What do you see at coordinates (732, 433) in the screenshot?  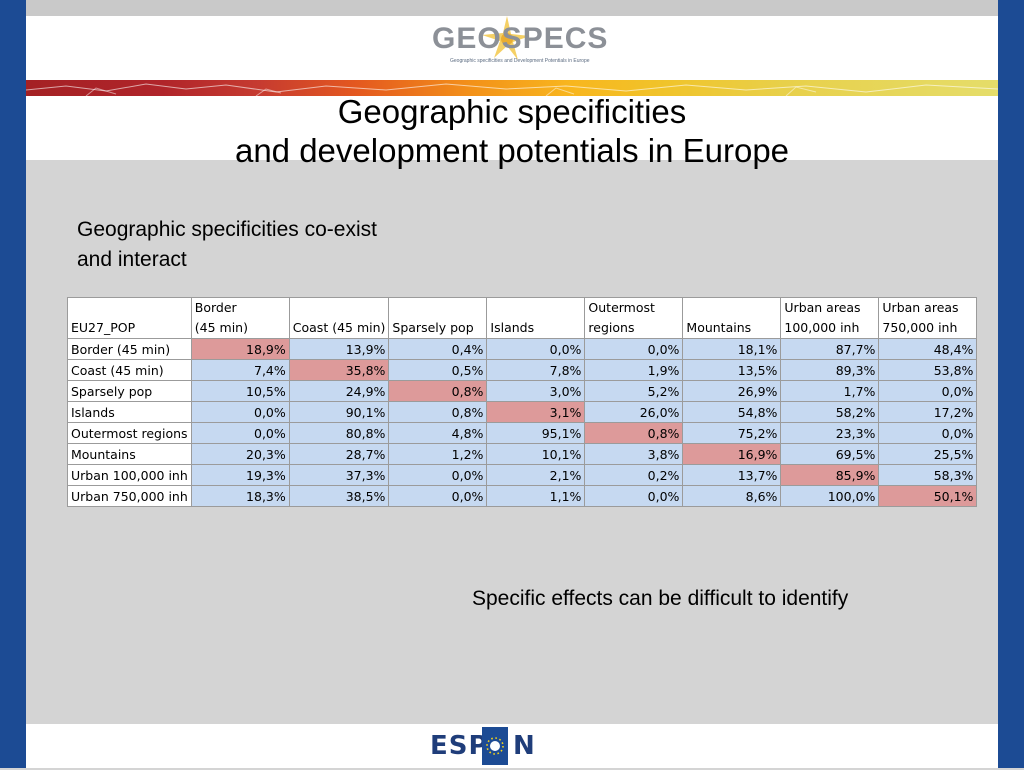 I see `table-cell: 75,2%` at bounding box center [732, 433].